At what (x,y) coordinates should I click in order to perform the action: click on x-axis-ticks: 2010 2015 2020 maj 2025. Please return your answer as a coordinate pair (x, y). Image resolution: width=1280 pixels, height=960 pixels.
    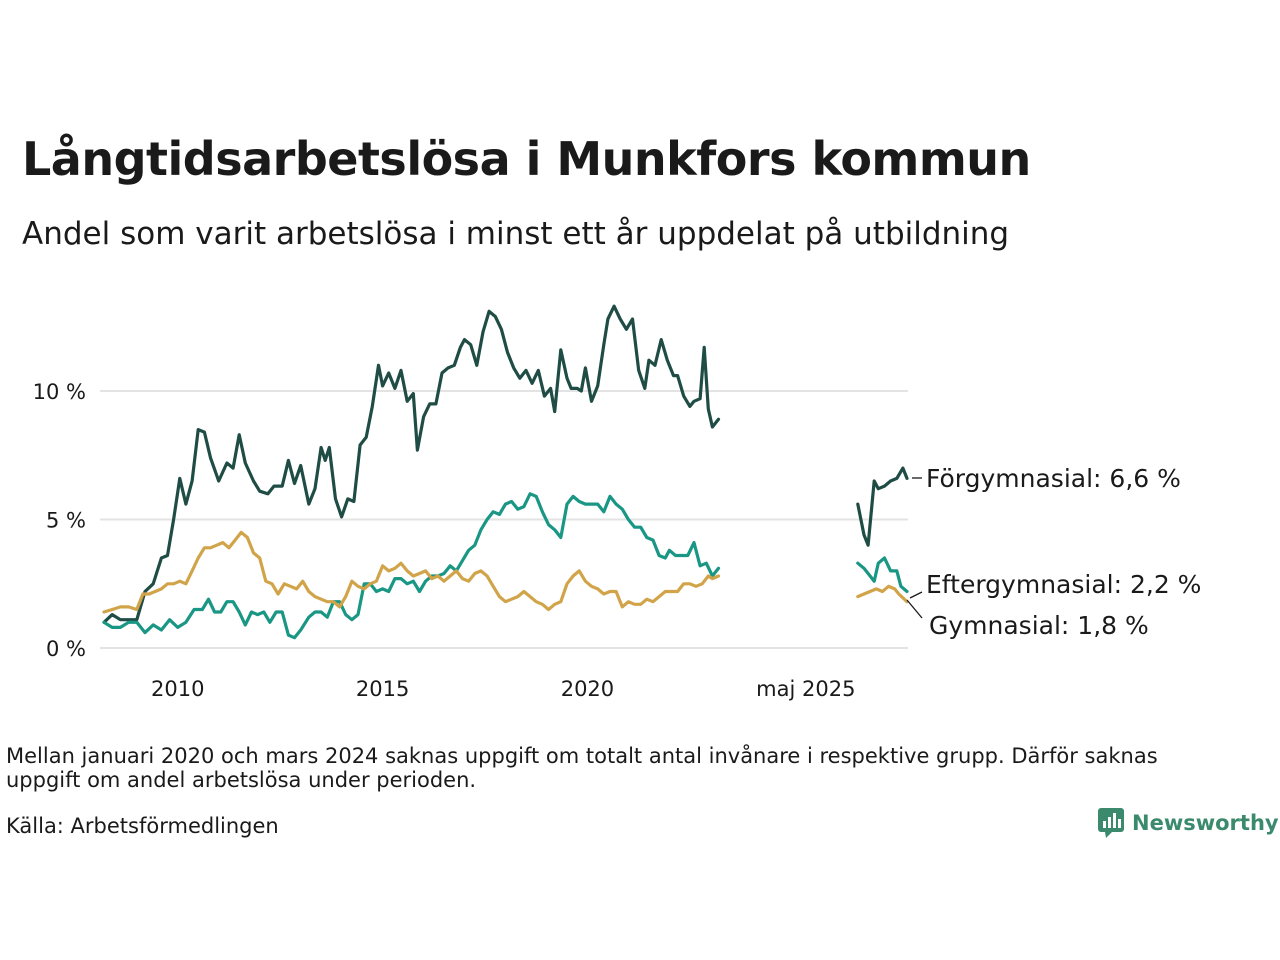
    Looking at the image, I should click on (503, 689).